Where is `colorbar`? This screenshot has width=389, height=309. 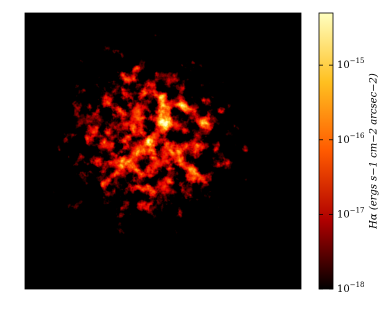 colorbar is located at coordinates (326, 151).